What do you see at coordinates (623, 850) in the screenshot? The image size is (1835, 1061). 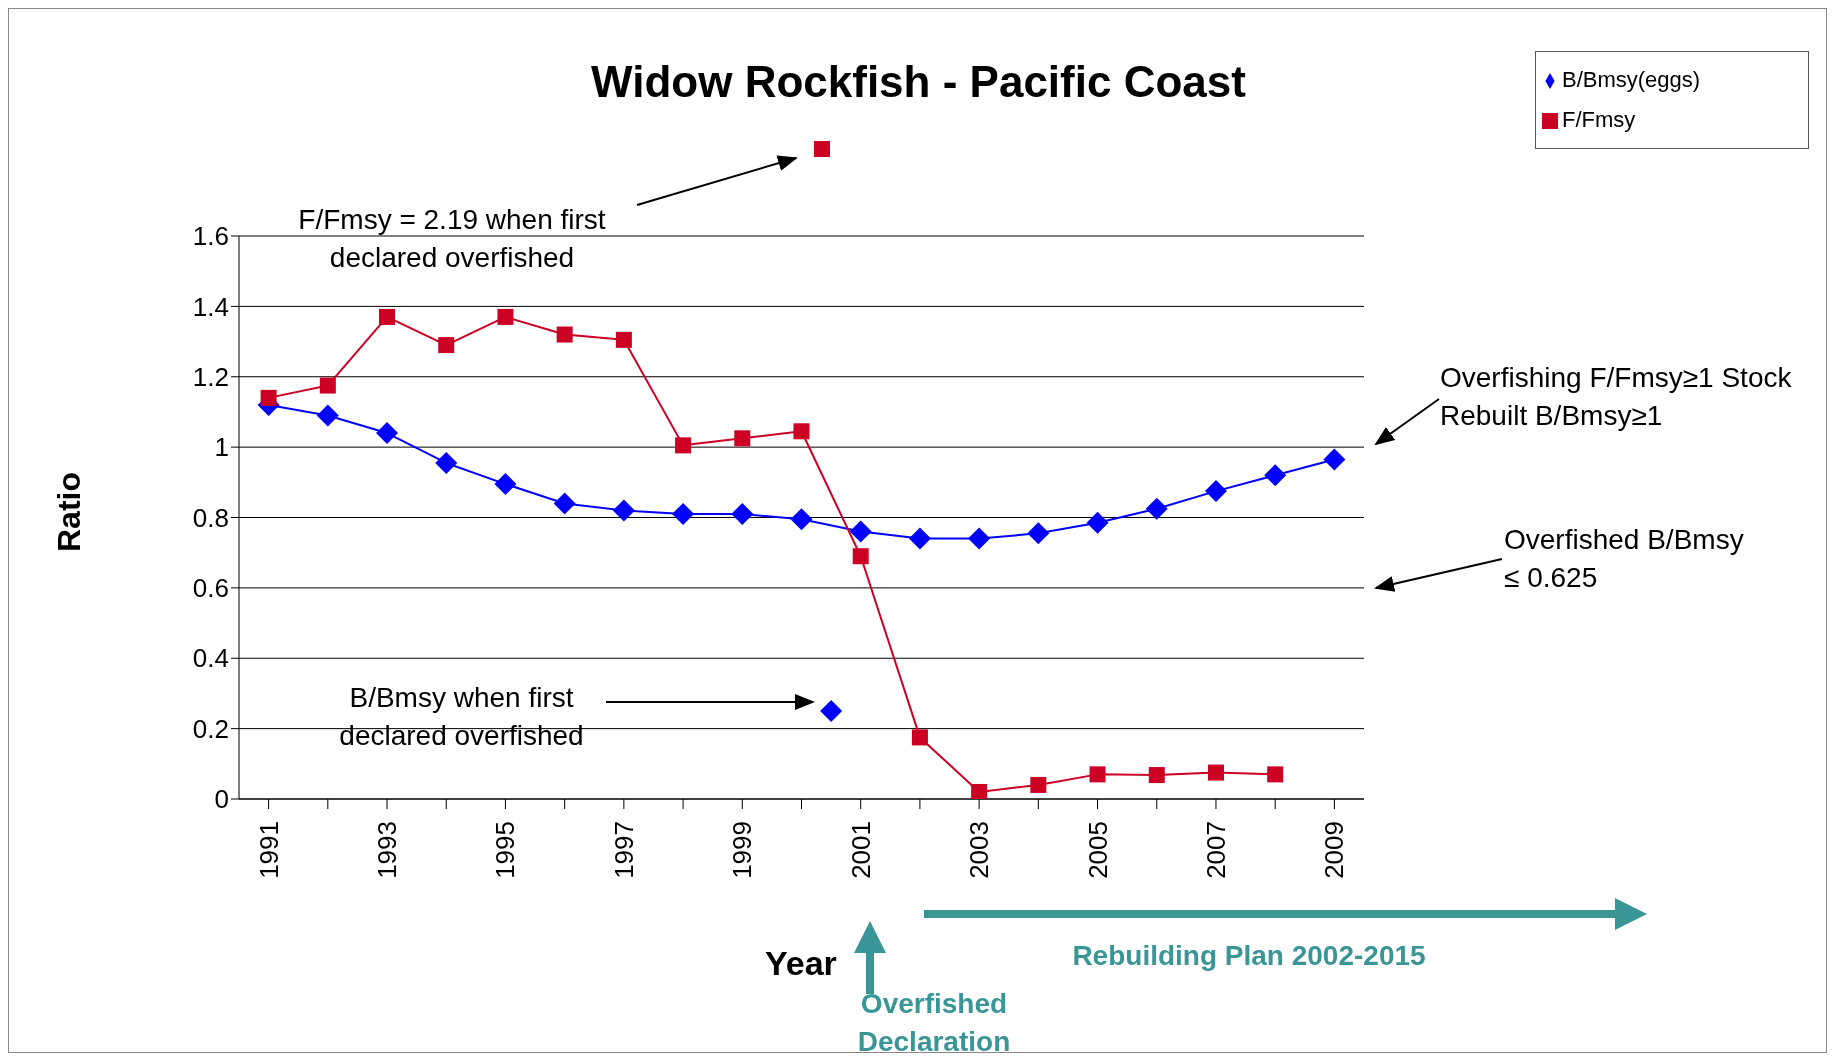 I see `x-tick-label: 1997` at bounding box center [623, 850].